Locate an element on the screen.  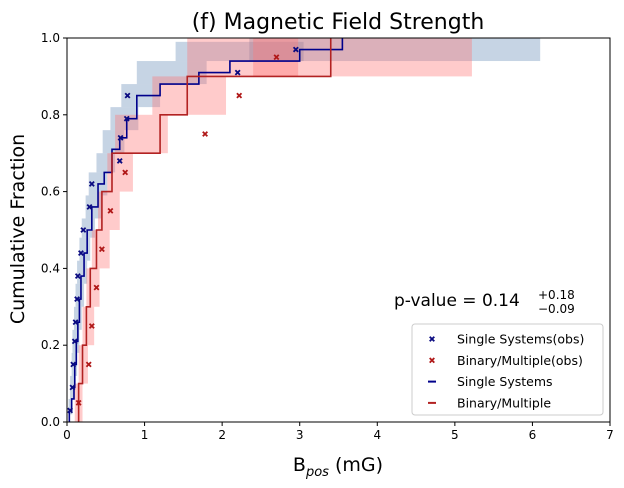
x-tick-label: 0 is located at coordinates (67, 435).